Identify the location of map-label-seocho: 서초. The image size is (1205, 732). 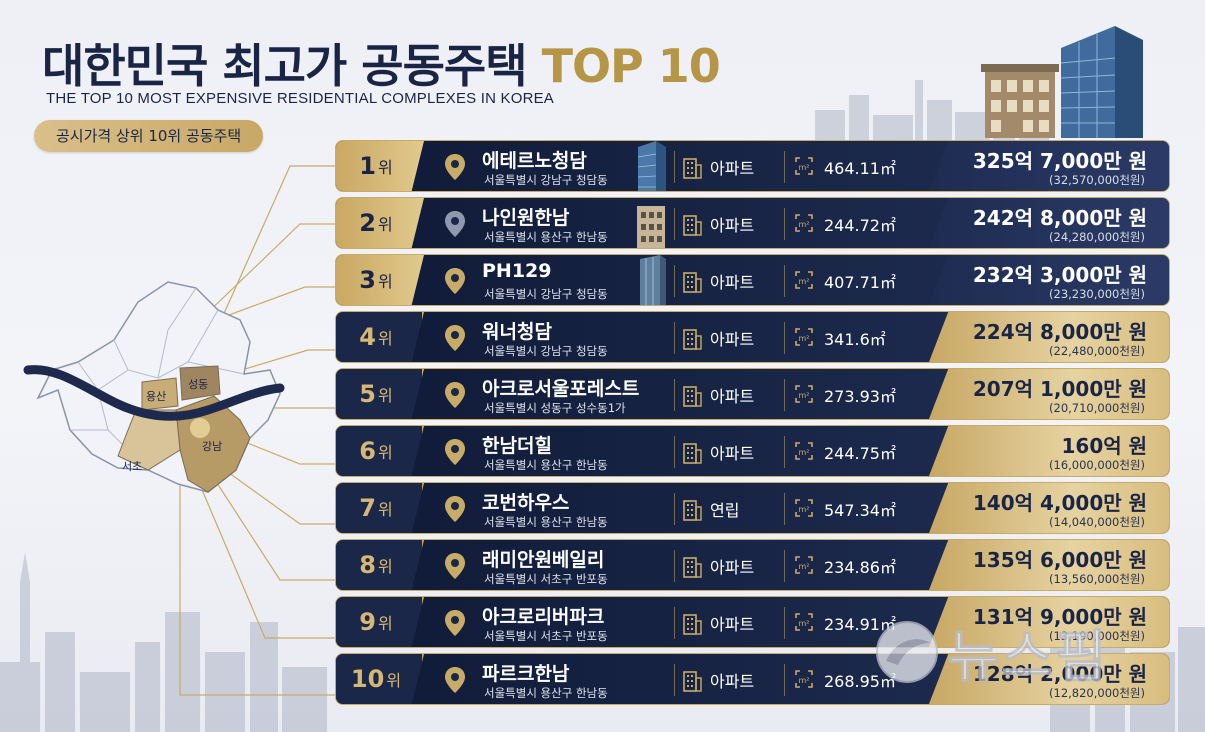
(132, 466).